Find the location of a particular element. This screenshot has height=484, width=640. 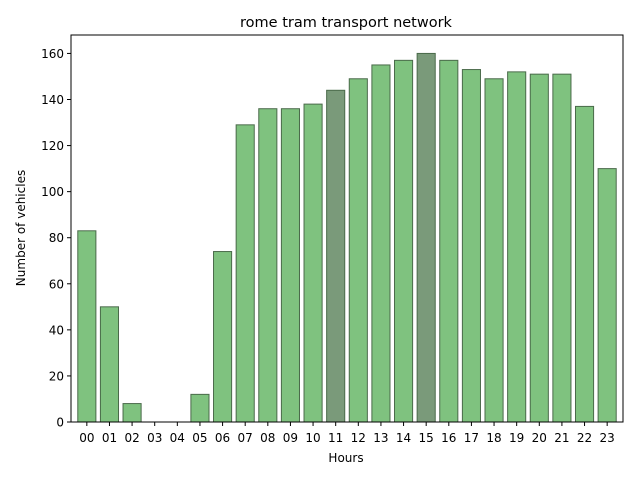

y-tick-label: 120 is located at coordinates (52, 146).